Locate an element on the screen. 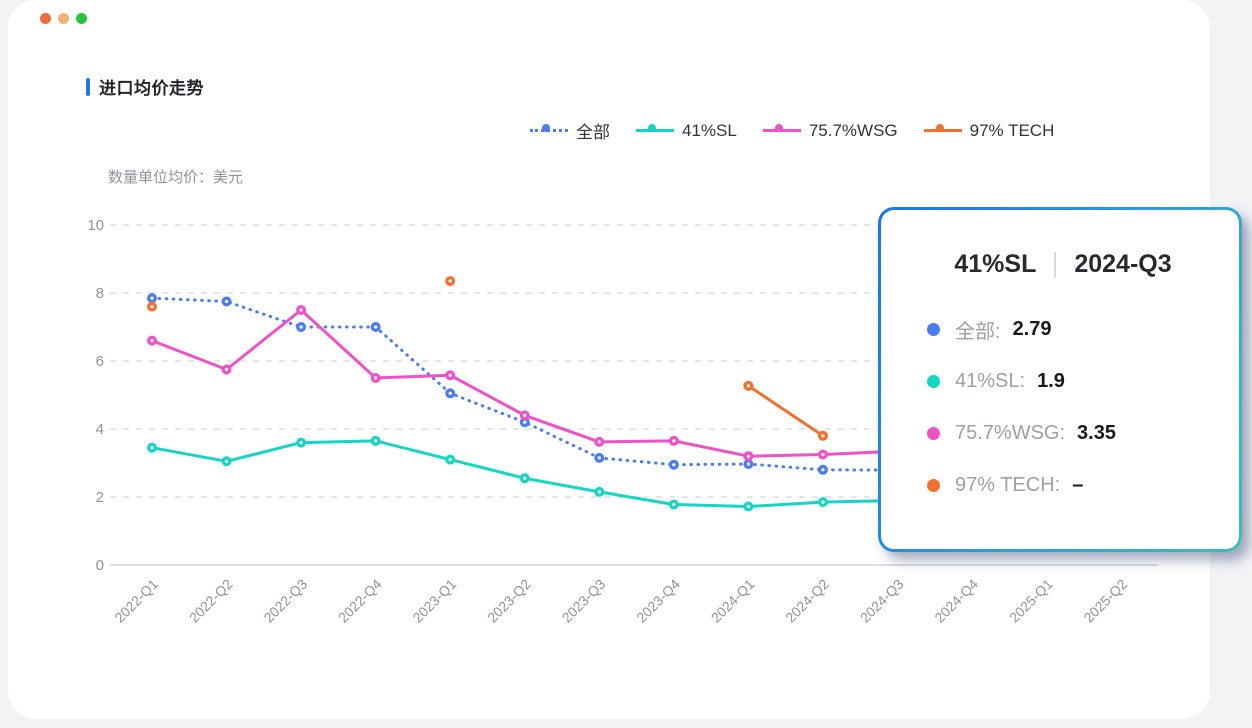 The height and width of the screenshot is (728, 1252). header-row: 进口均价走势 is located at coordinates (145, 86).